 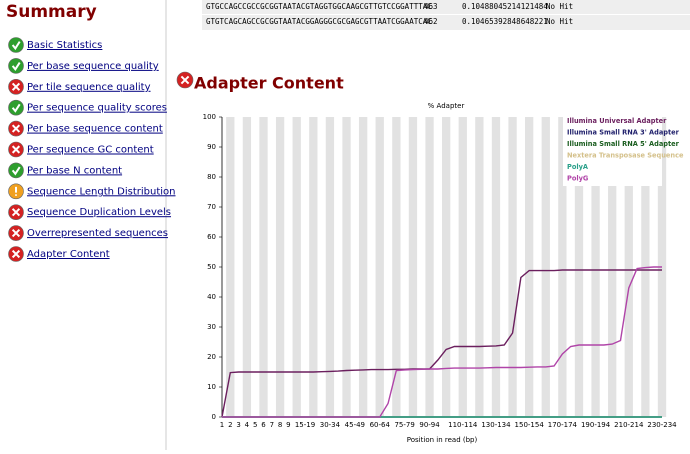 I want to click on legend-entry: Illumina Small RNA 5' Adapter, so click(x=623, y=144).